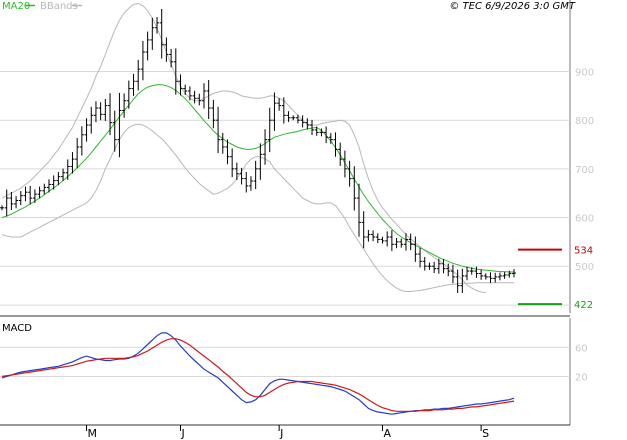 Image resolution: width=627 pixels, height=440 pixels. What do you see at coordinates (584, 170) in the screenshot?
I see `price-y-tick-label: 700` at bounding box center [584, 170].